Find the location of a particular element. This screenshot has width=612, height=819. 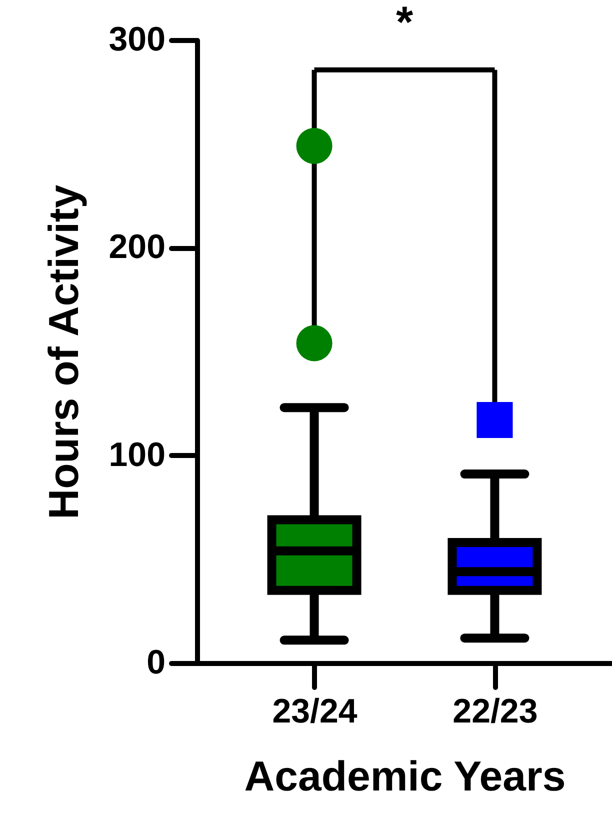

y-tick-label: 100 is located at coordinates (137, 455).